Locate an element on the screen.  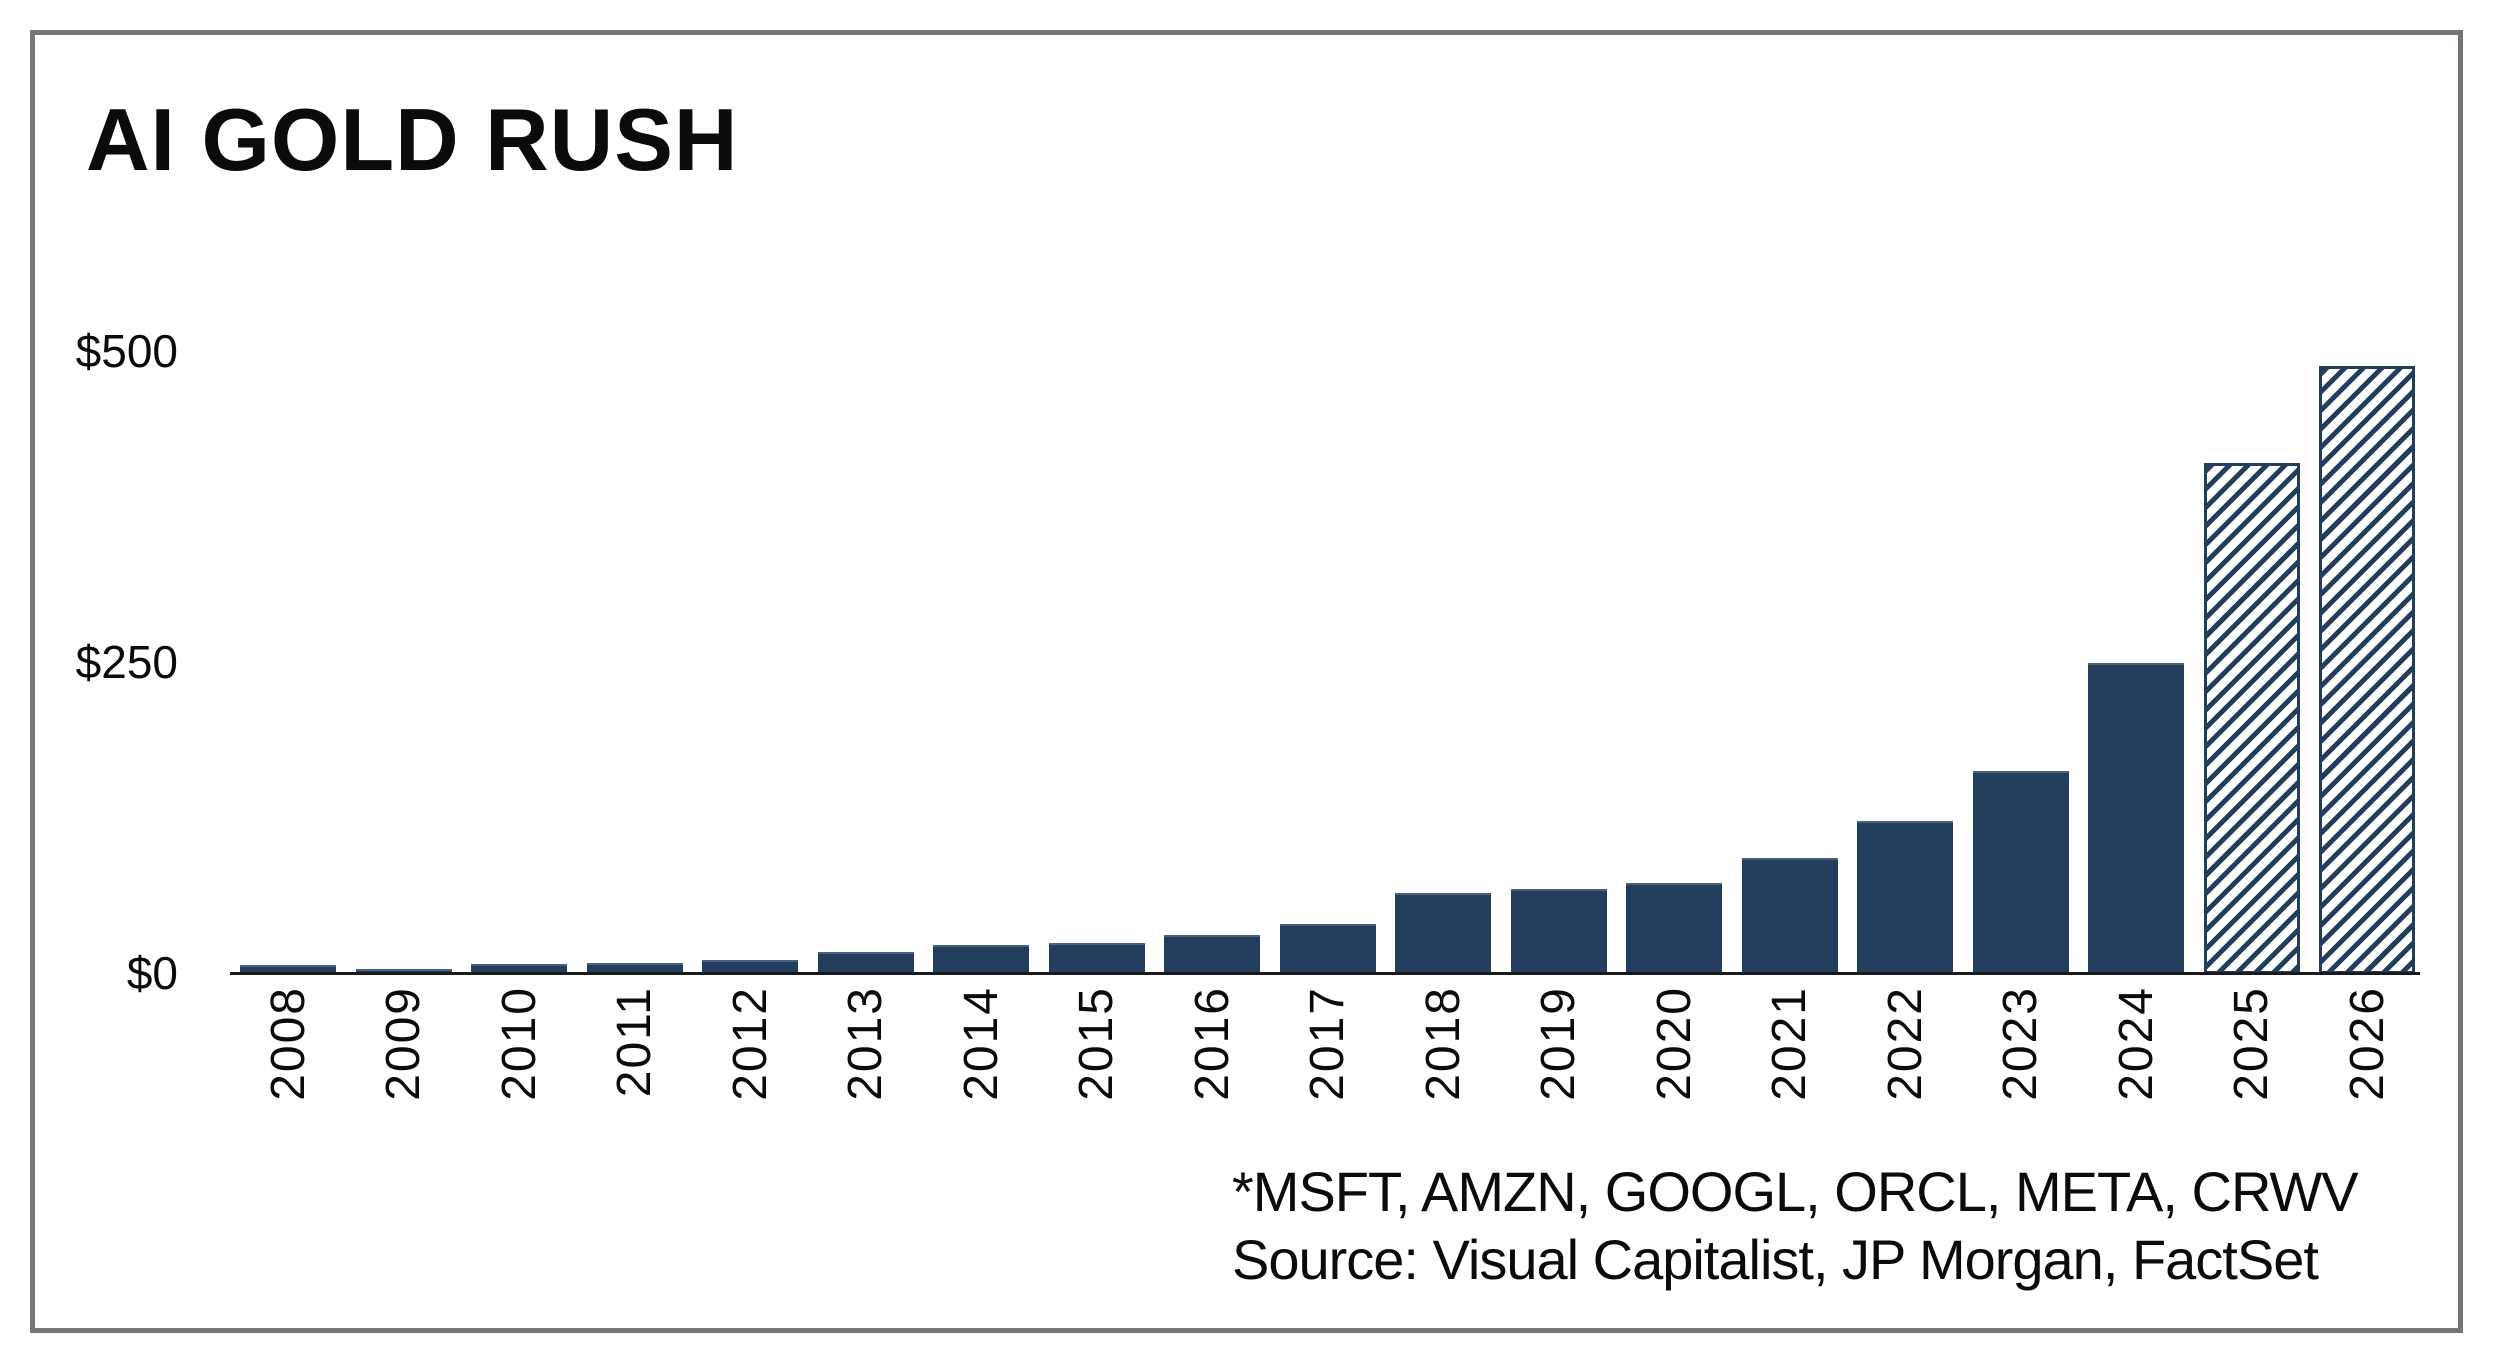
x-tick-2016: 2016 is located at coordinates (1212, 1056).